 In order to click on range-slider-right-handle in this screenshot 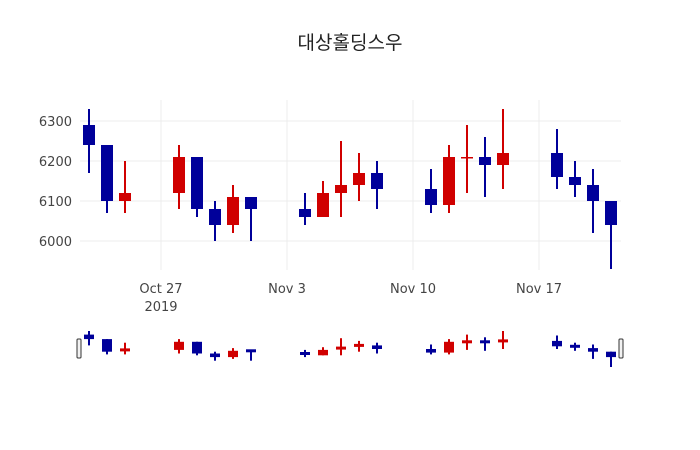, I will do `click(621, 348)`.